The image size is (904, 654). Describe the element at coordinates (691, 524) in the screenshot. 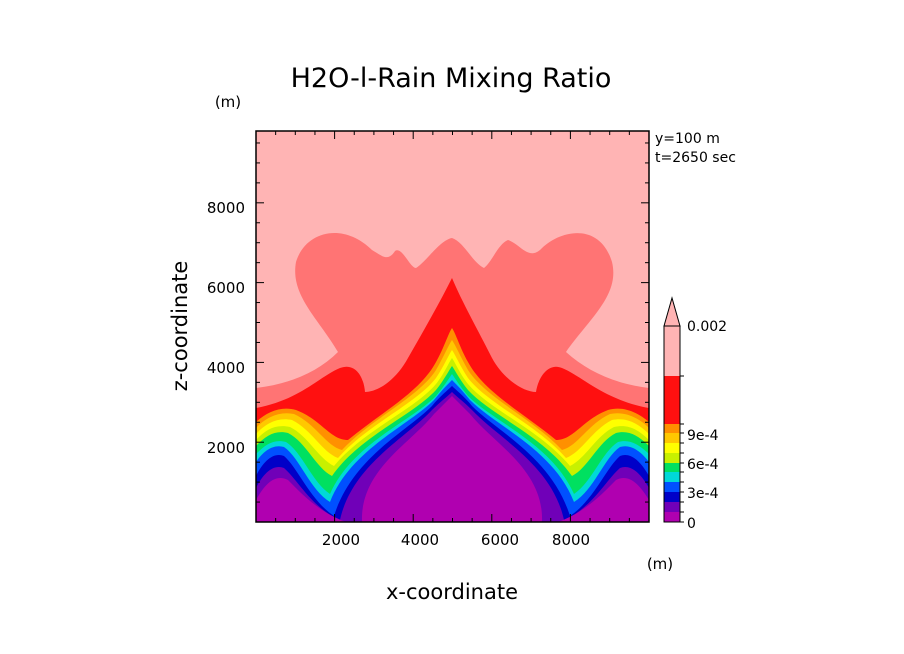

I see `colorbar-tick-label: 0` at that location.